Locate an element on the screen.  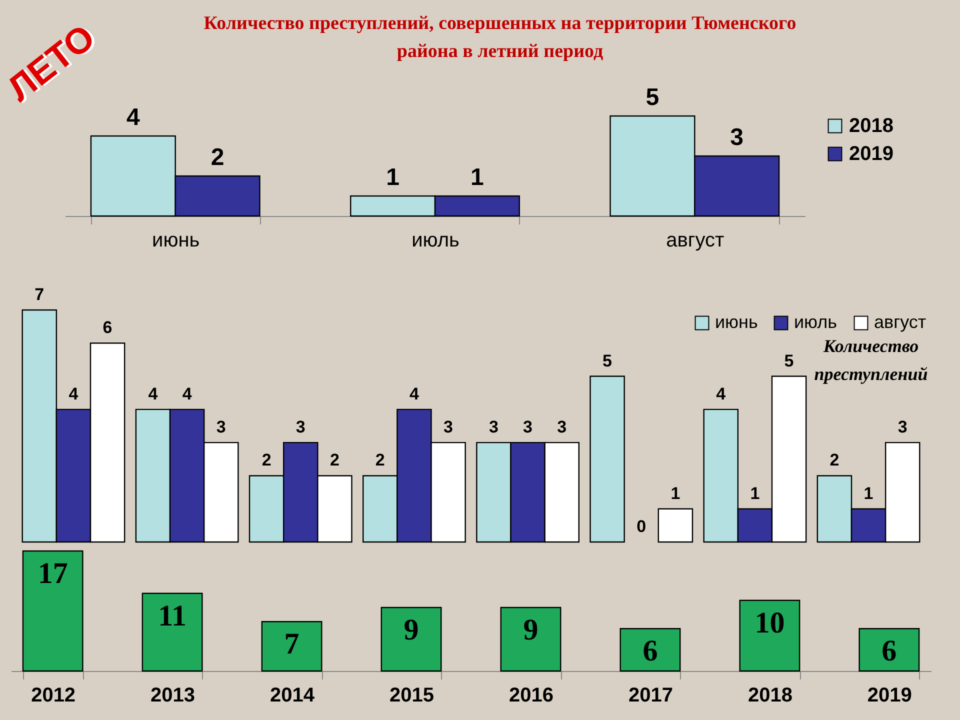
x-tick-label: 2019 is located at coordinates (889, 695).